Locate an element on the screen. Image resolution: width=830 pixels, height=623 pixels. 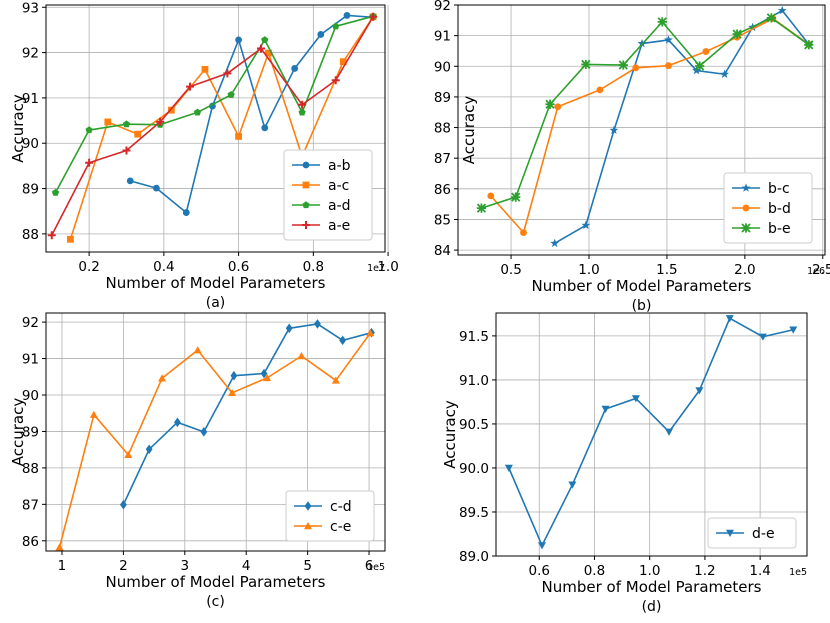
legend-marker-b-e is located at coordinates (746, 228).